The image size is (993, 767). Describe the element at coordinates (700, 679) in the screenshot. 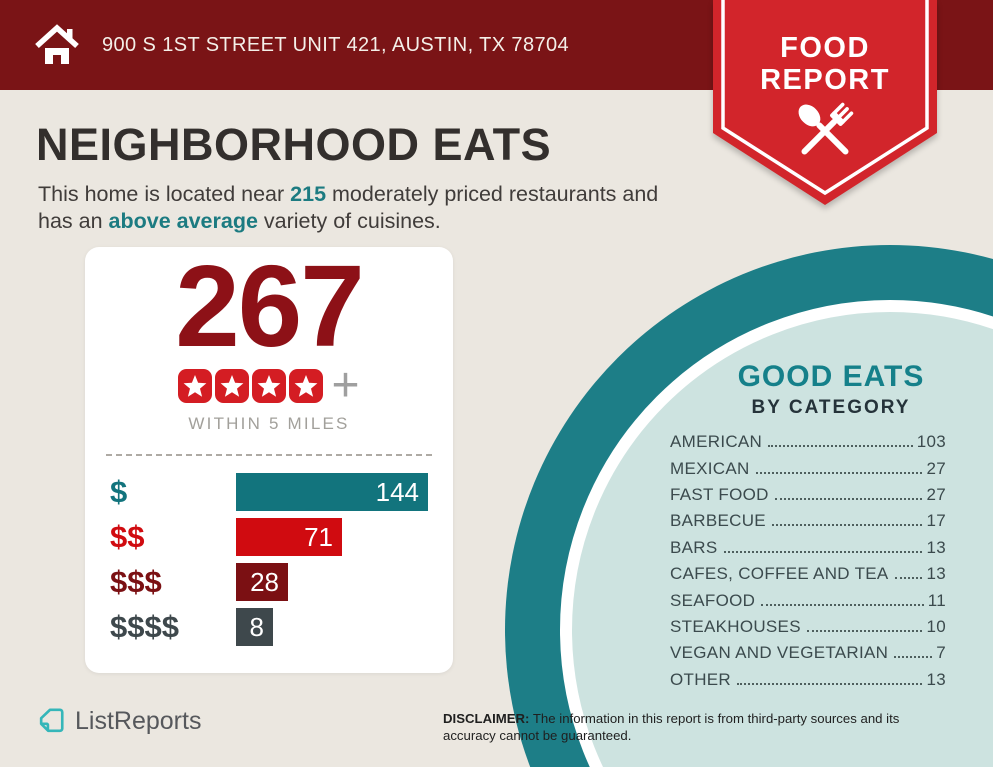

I see `category-label: OTHER` at that location.